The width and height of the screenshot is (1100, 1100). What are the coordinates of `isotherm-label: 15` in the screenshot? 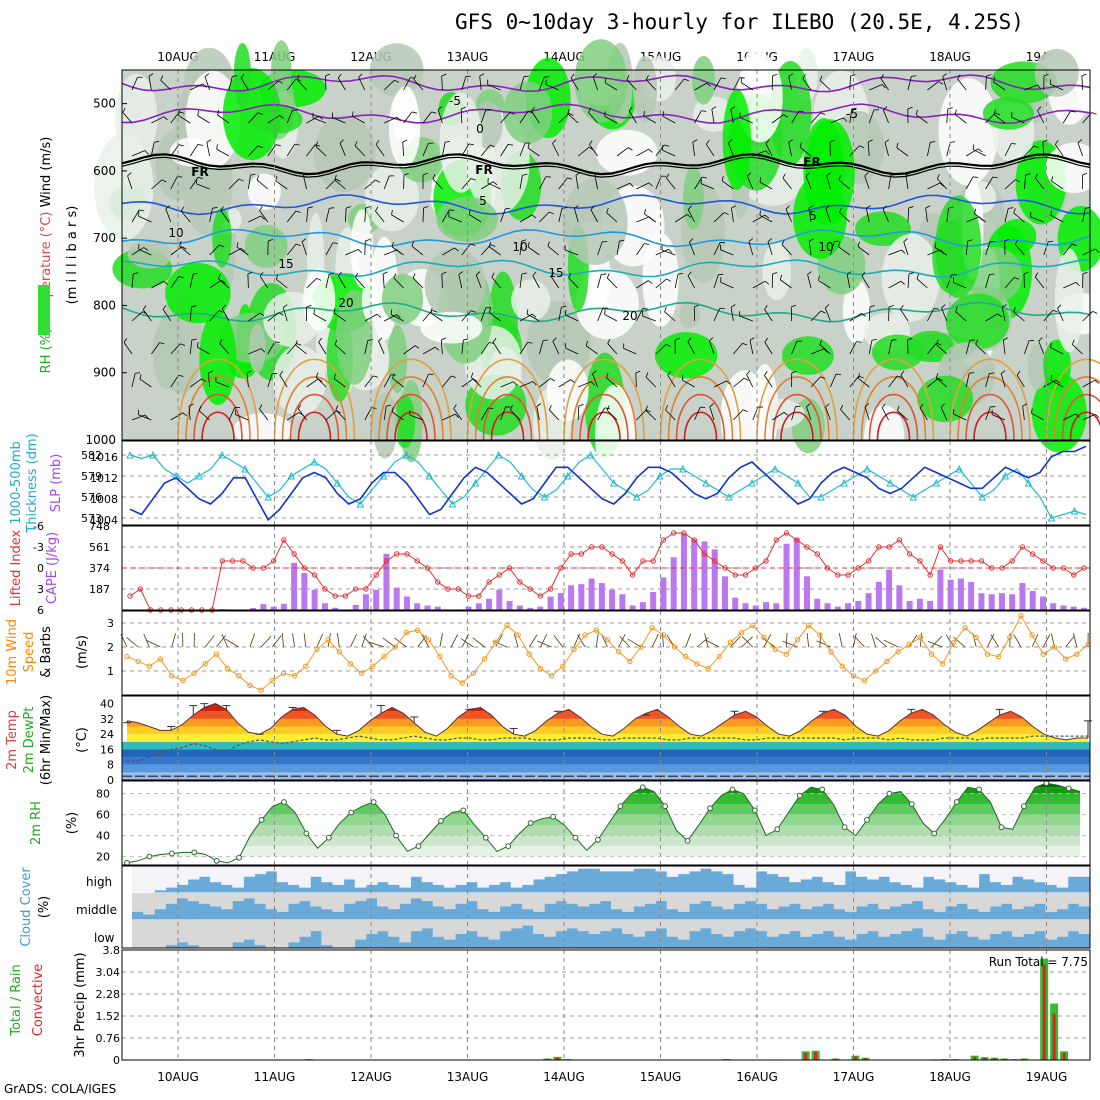 It's located at (285, 264).